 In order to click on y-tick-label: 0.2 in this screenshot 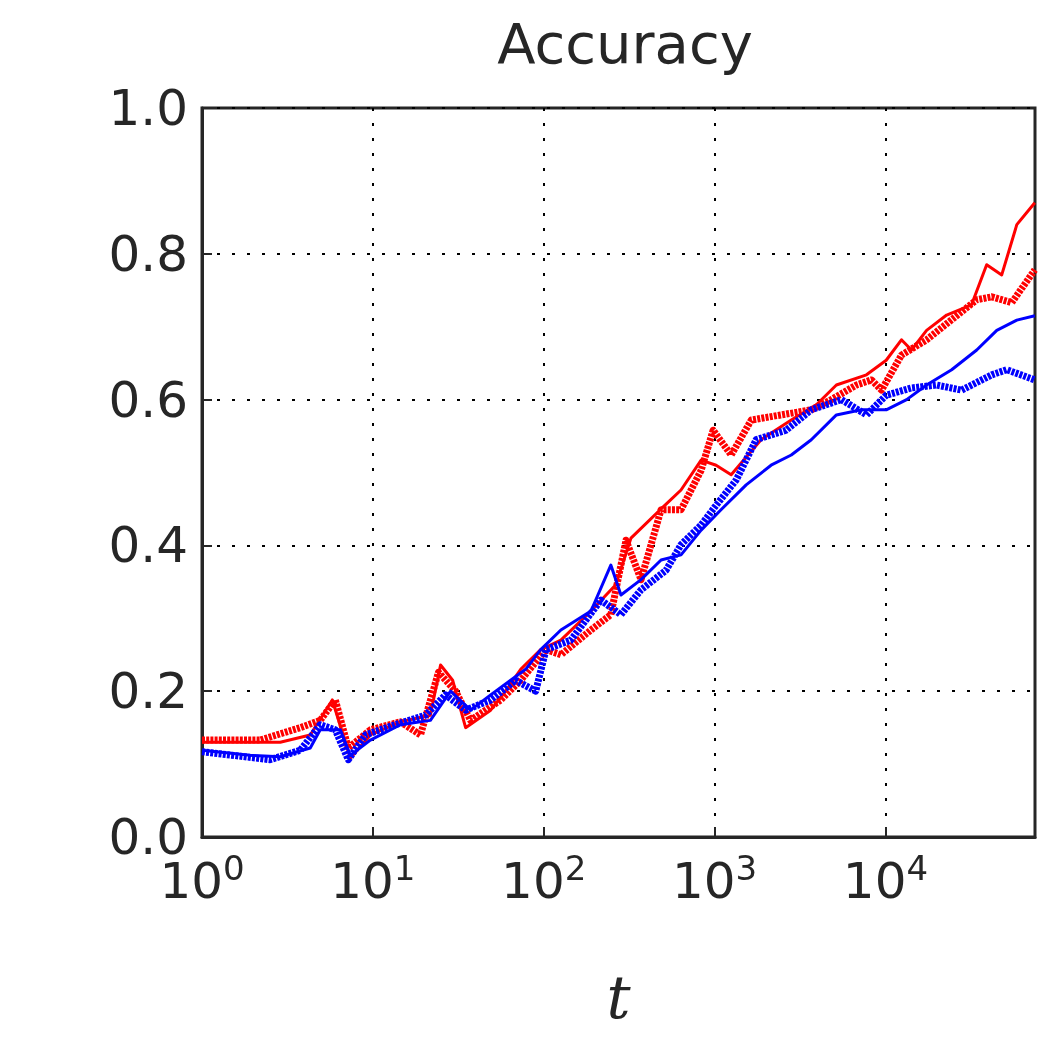, I will do `click(148, 691)`.